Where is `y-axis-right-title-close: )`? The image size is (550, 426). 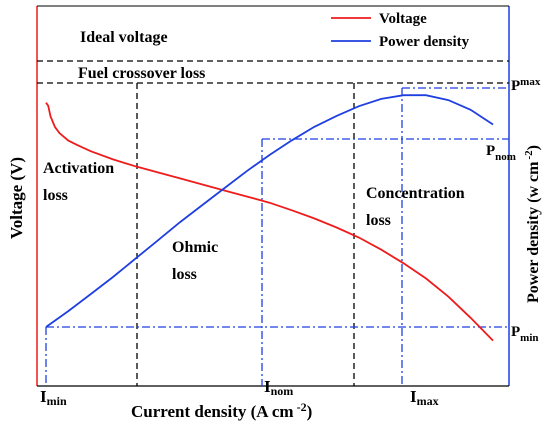 y-axis-right-title-close: ) is located at coordinates (533, 147).